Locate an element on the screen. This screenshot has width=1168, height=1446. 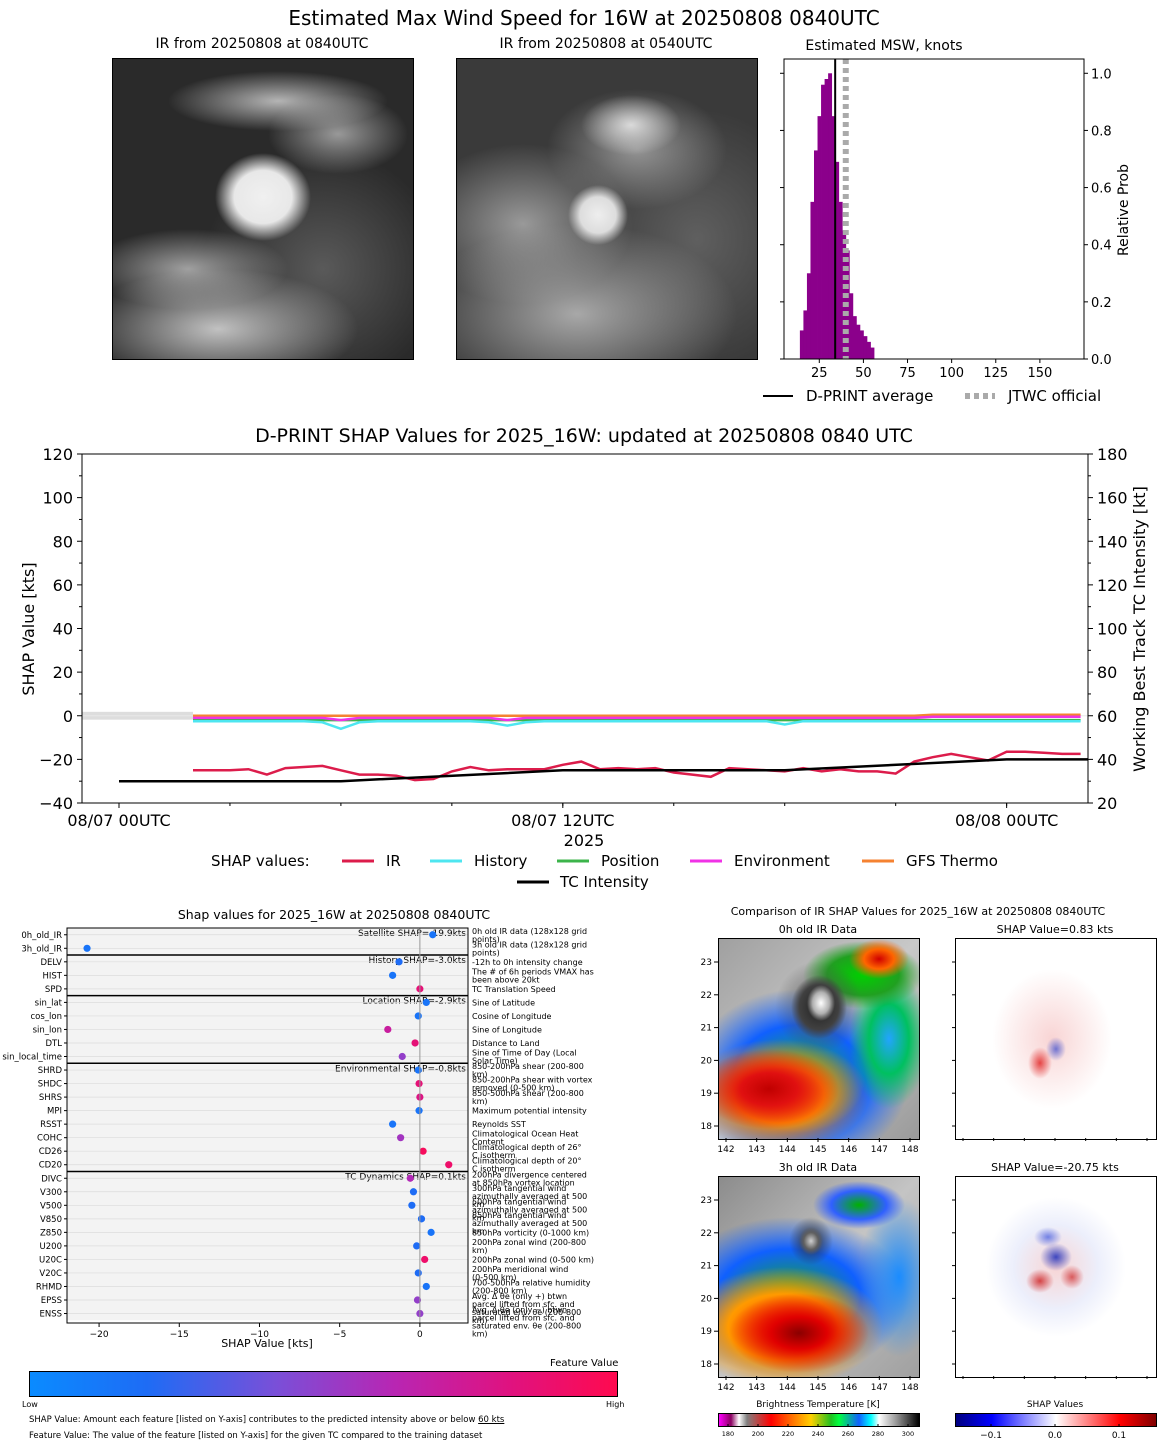
series-environment is located at coordinates (637, 718).